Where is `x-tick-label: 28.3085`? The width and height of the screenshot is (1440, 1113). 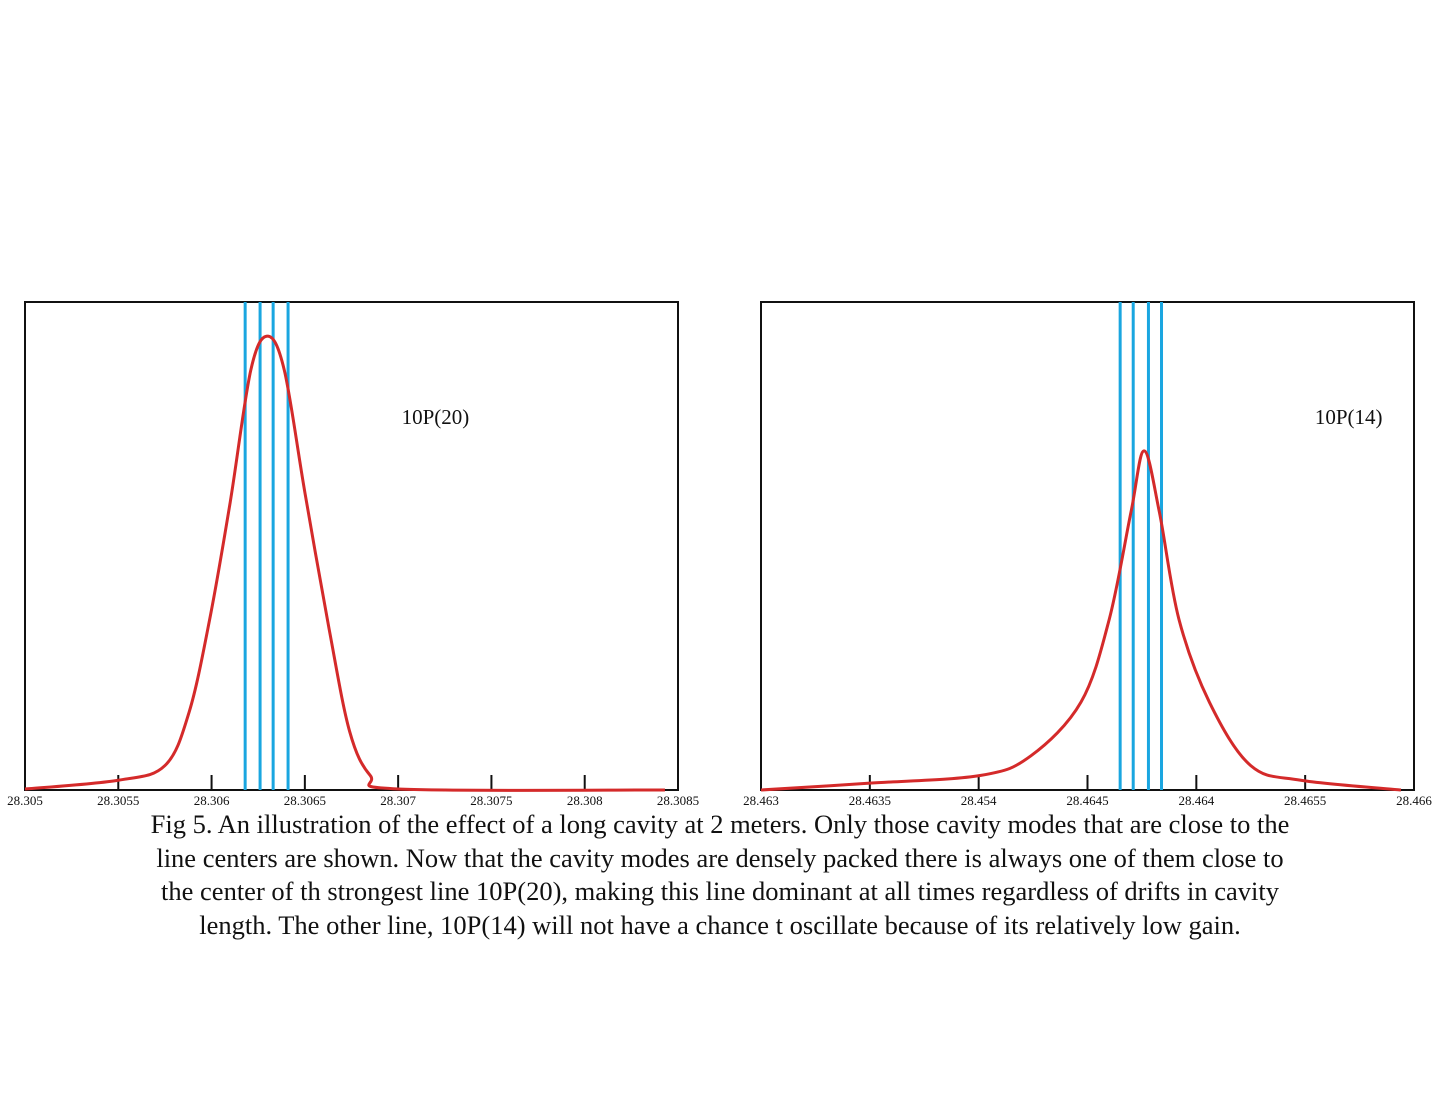
x-tick-label: 28.3085 is located at coordinates (678, 800).